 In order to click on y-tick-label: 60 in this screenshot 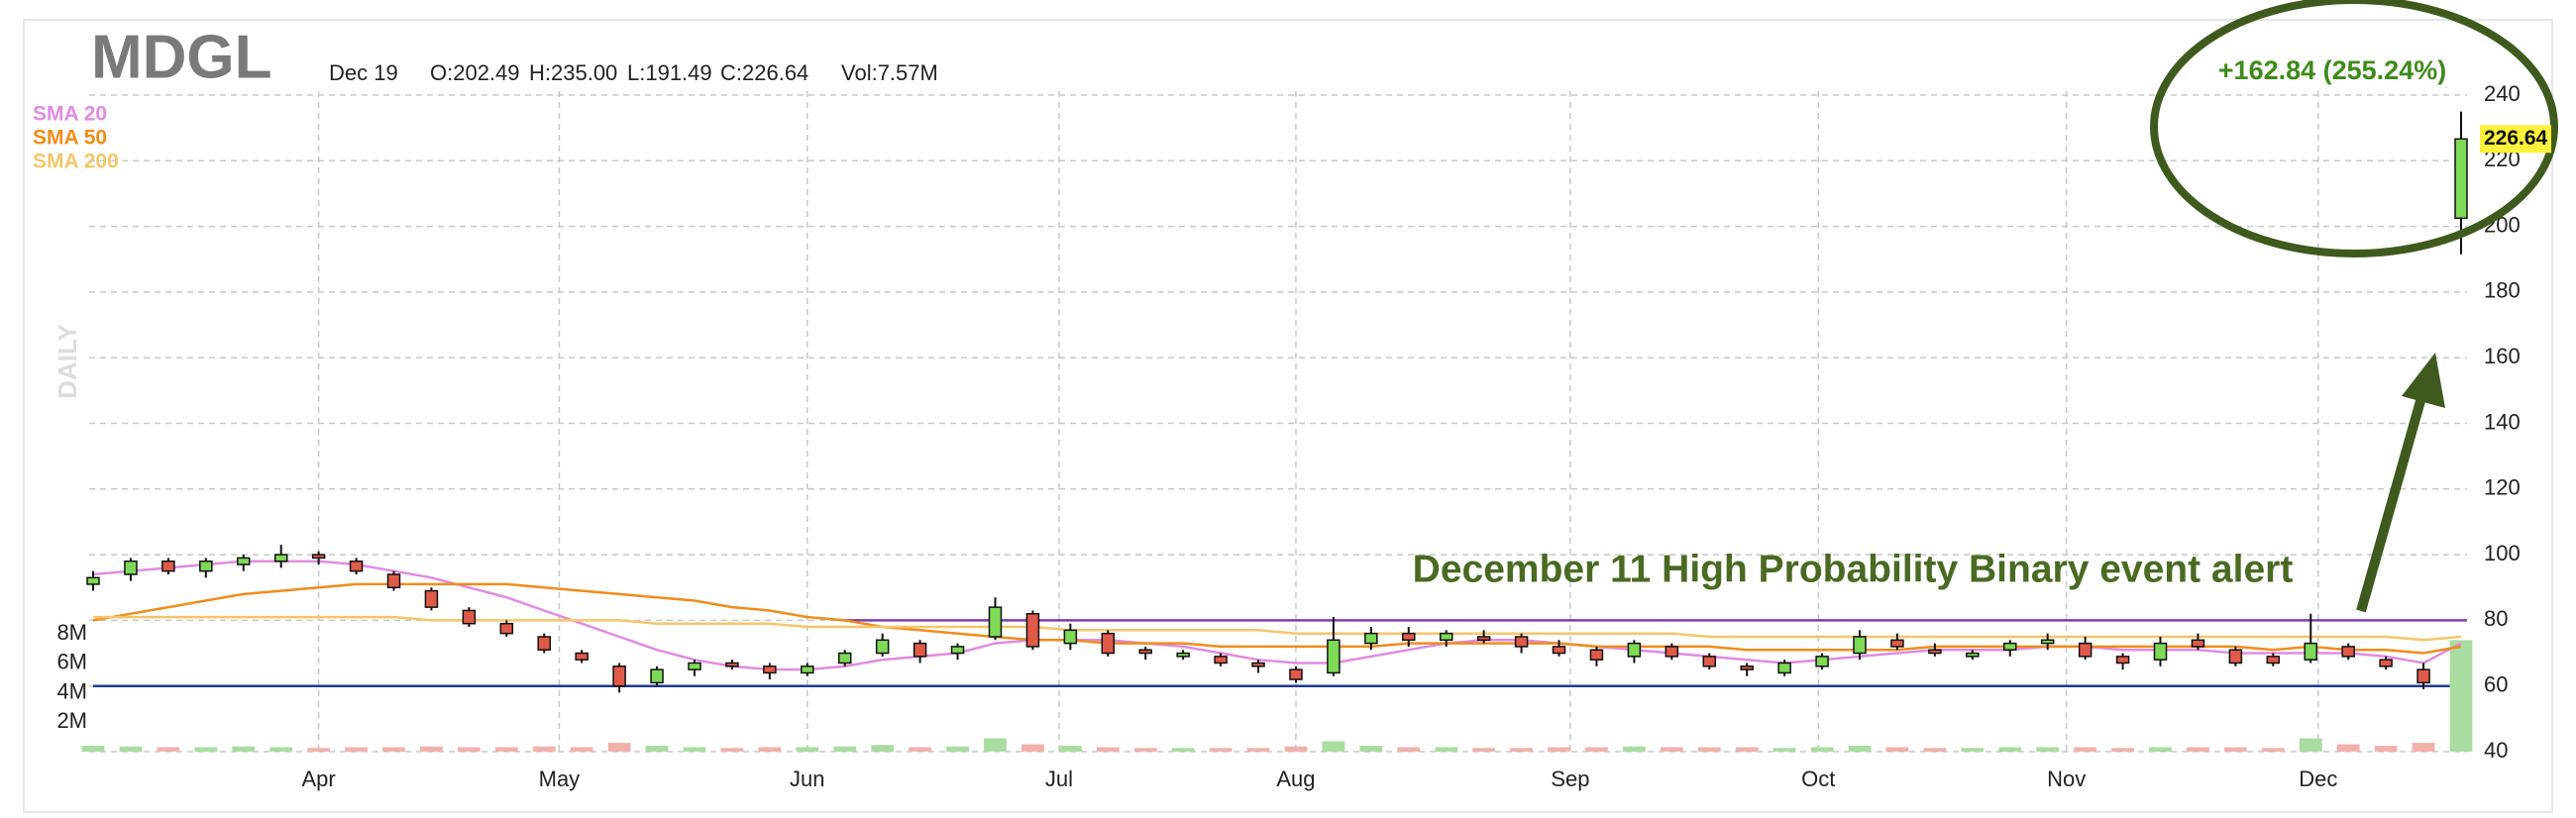, I will do `click(2496, 684)`.